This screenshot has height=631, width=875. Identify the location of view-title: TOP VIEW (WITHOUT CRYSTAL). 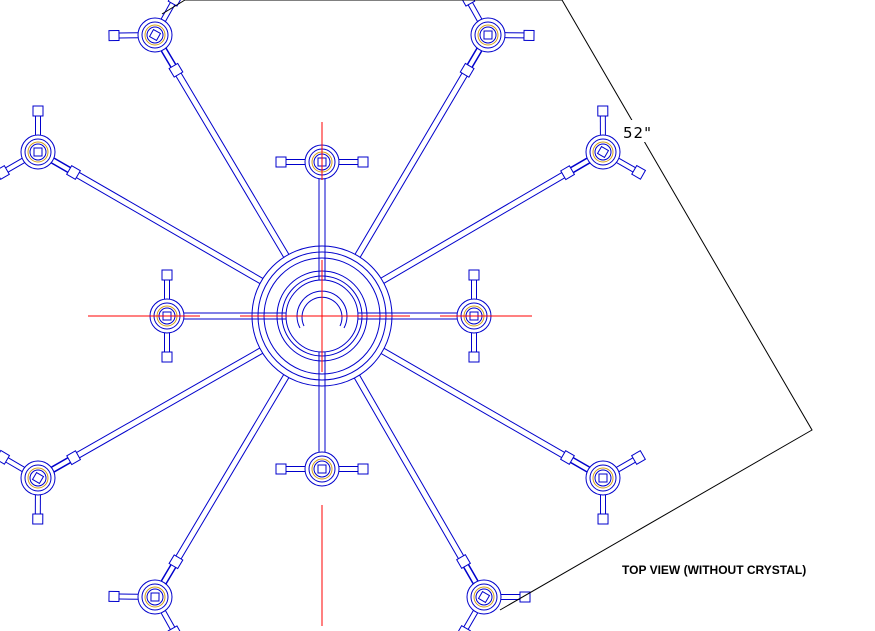
(714, 570).